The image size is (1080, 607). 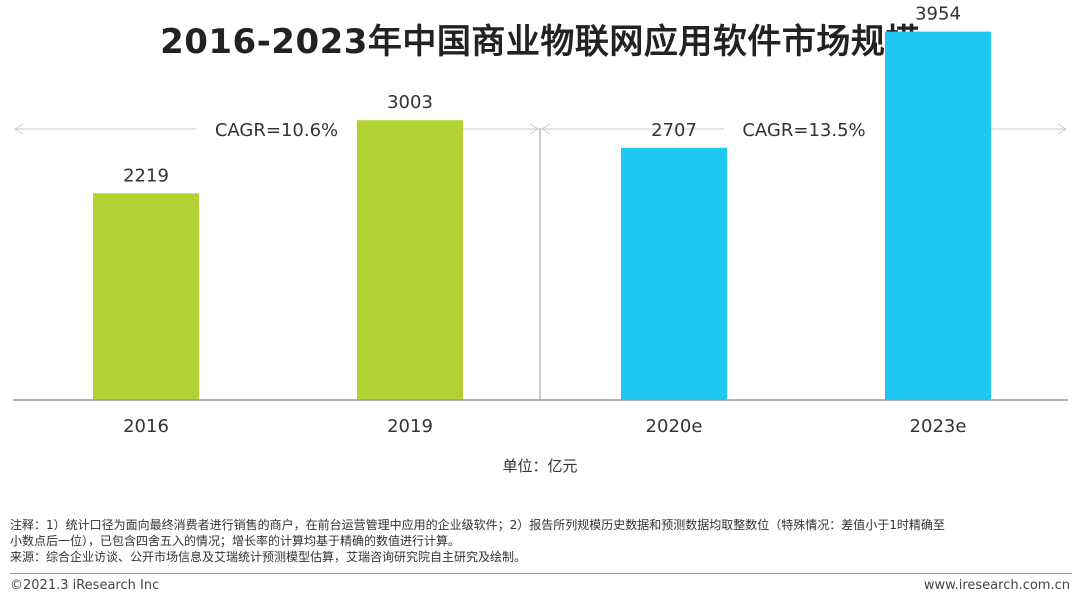 What do you see at coordinates (938, 14) in the screenshot?
I see `value-label-2023e: 3954` at bounding box center [938, 14].